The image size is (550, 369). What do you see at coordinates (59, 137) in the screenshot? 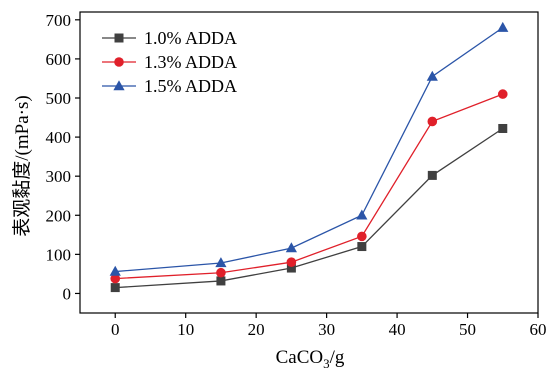
I see `y-tick-label: 400` at bounding box center [59, 137].